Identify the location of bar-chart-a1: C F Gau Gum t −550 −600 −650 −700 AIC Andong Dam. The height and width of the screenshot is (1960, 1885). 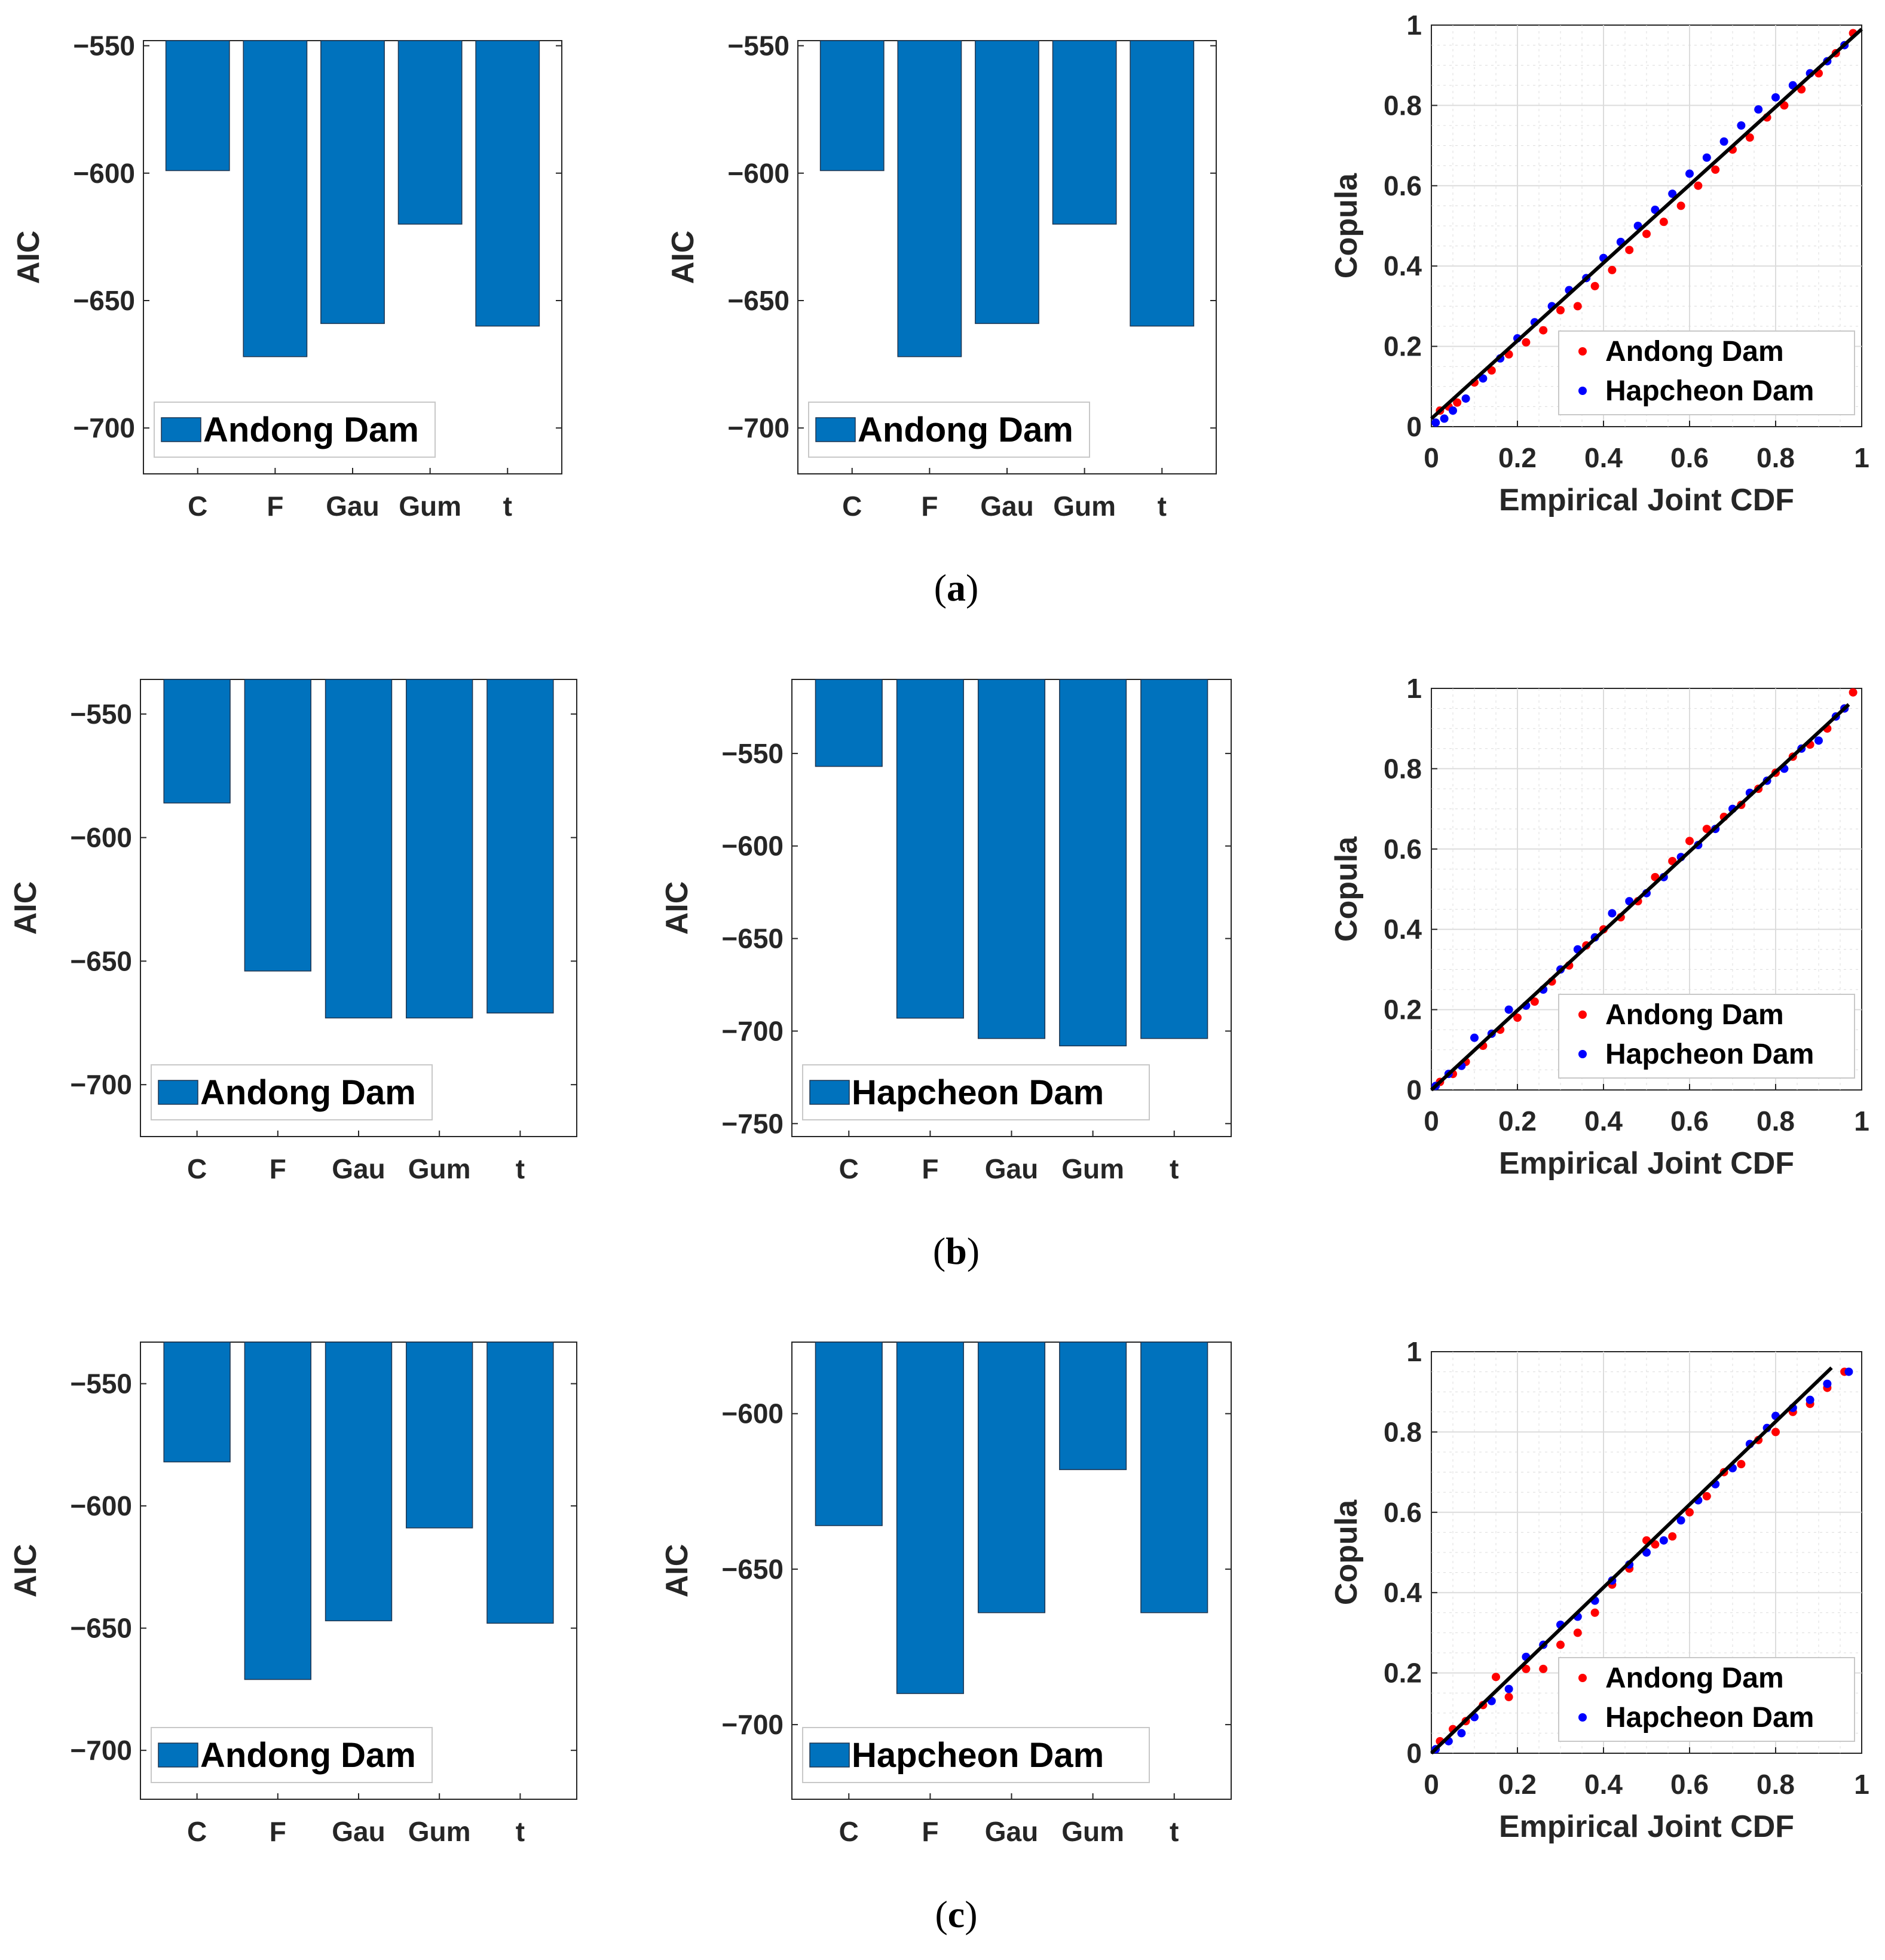
(286, 276).